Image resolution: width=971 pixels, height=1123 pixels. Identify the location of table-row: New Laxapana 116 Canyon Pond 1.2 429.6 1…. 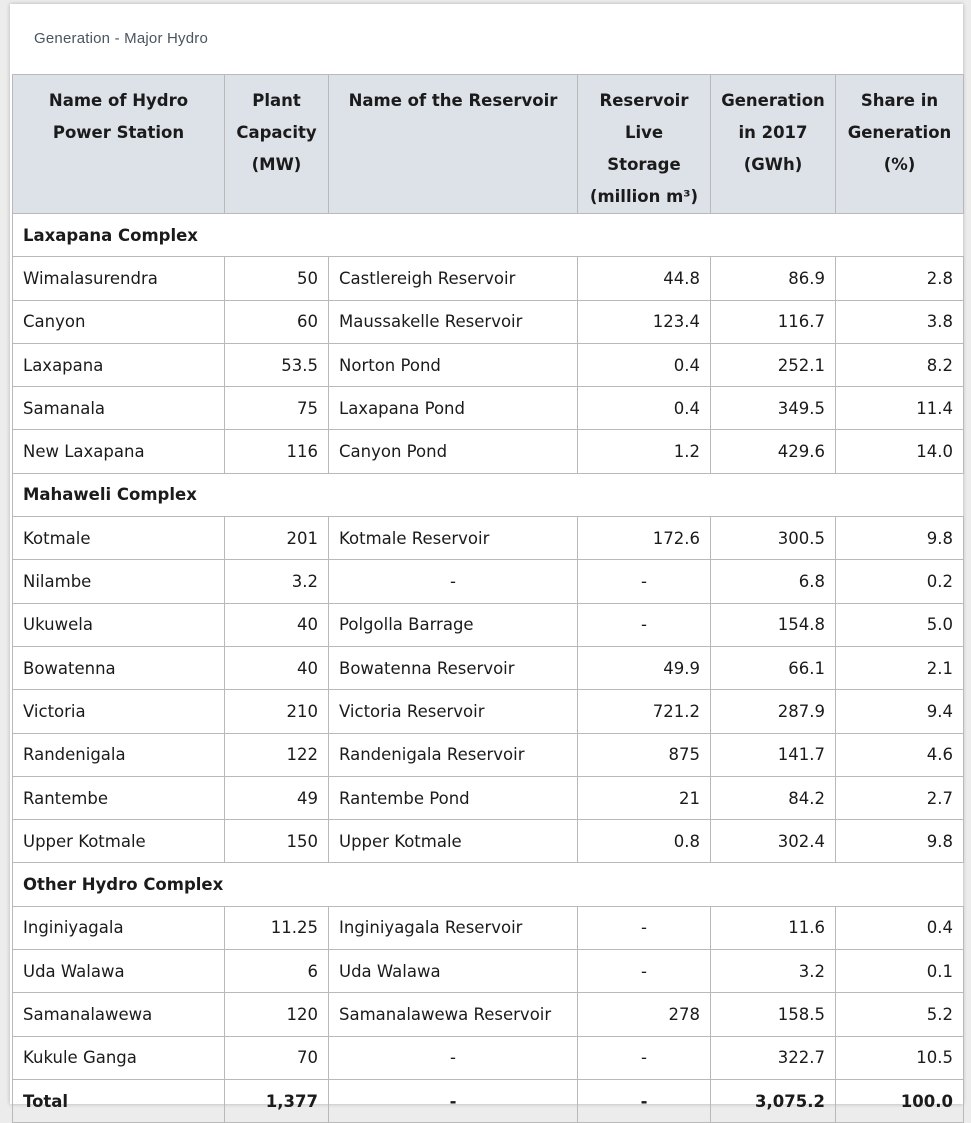
(488, 451).